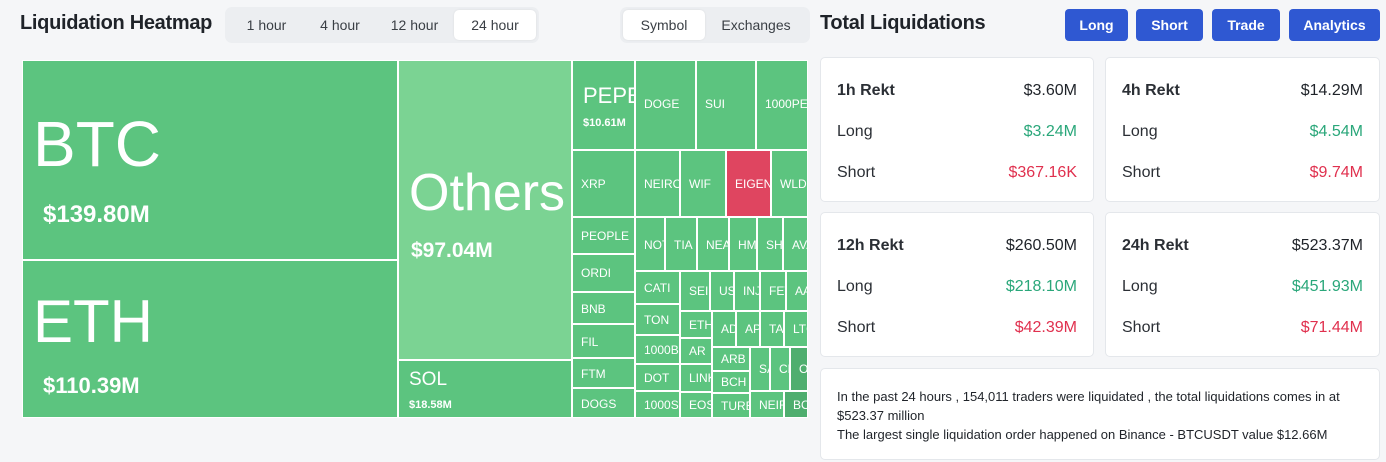  I want to click on tile-others: Others $97.04M, so click(485, 210).